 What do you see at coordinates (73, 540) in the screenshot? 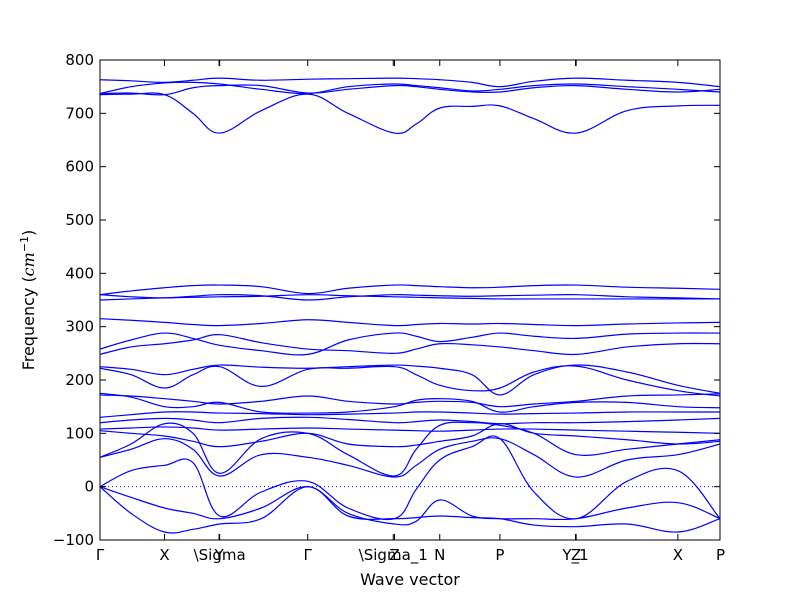
I see `y-tick-label: −100` at bounding box center [73, 540].